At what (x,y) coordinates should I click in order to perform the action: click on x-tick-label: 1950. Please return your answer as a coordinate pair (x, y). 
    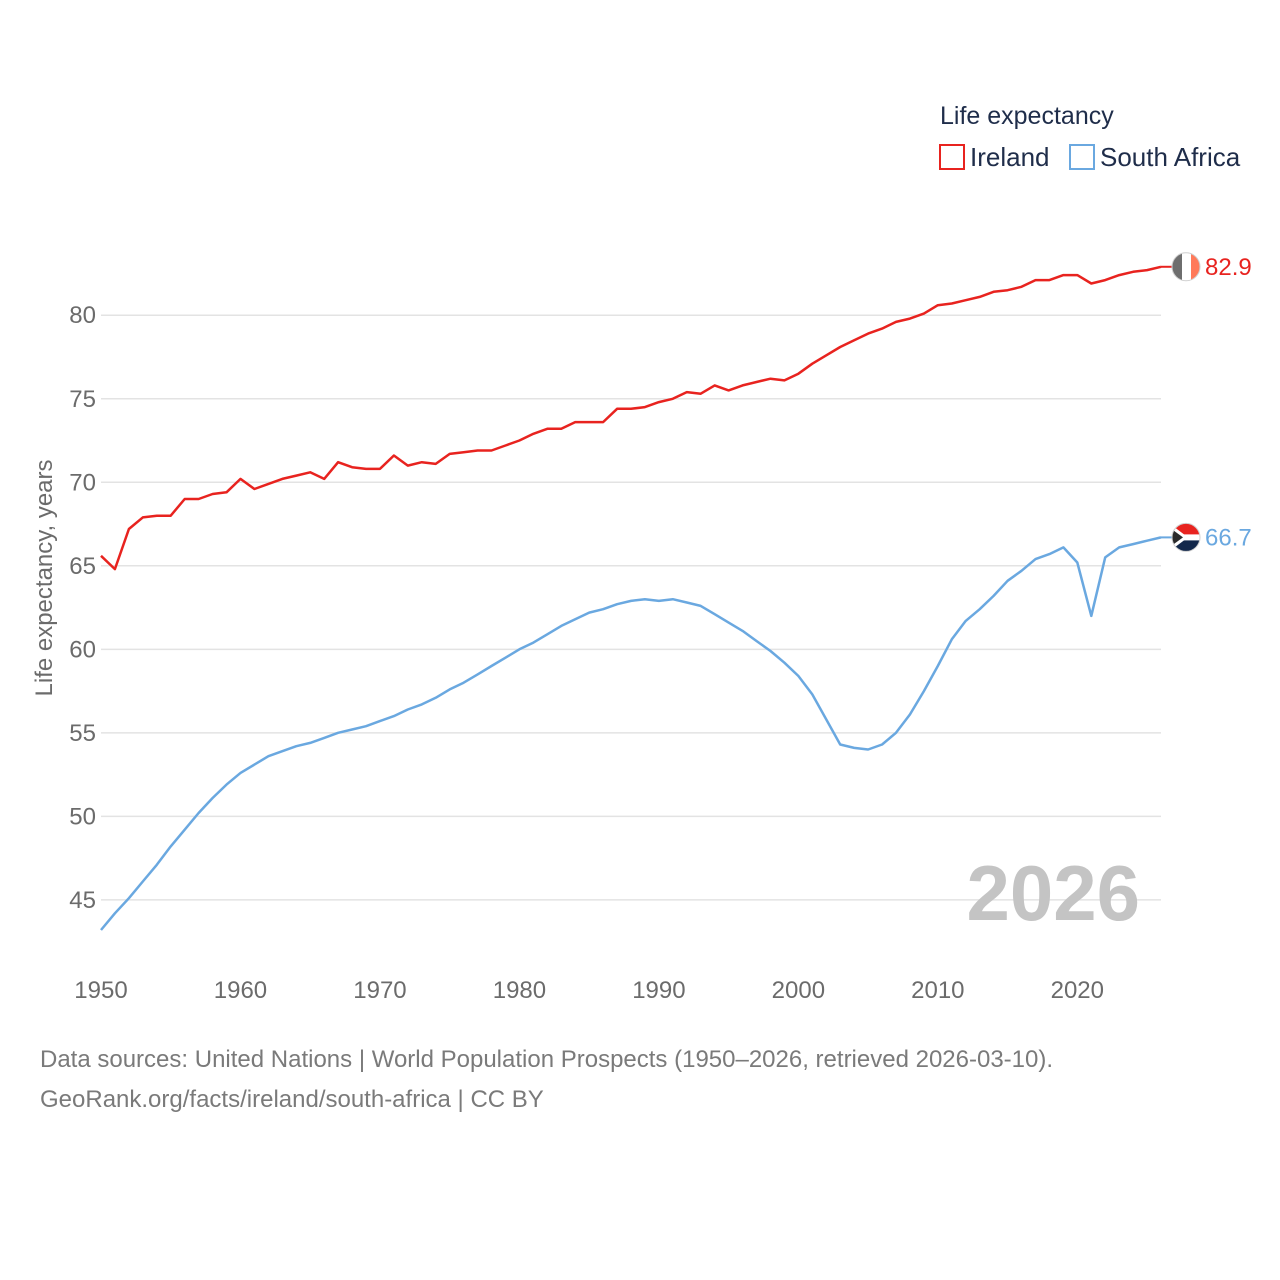
    Looking at the image, I should click on (100, 990).